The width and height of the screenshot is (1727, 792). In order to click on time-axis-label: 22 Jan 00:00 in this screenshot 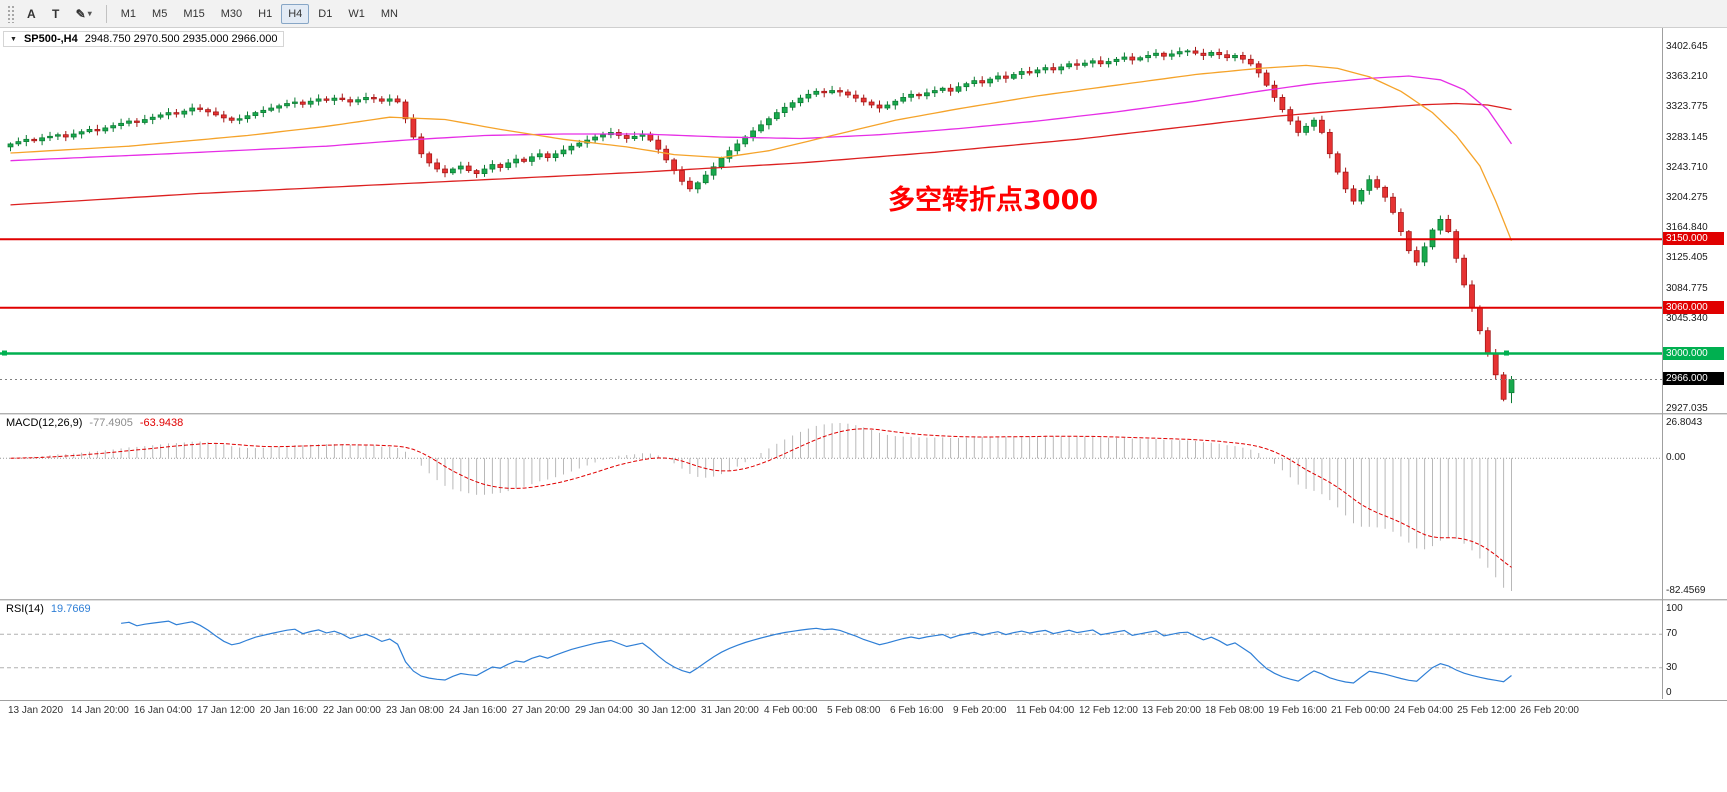, I will do `click(352, 710)`.